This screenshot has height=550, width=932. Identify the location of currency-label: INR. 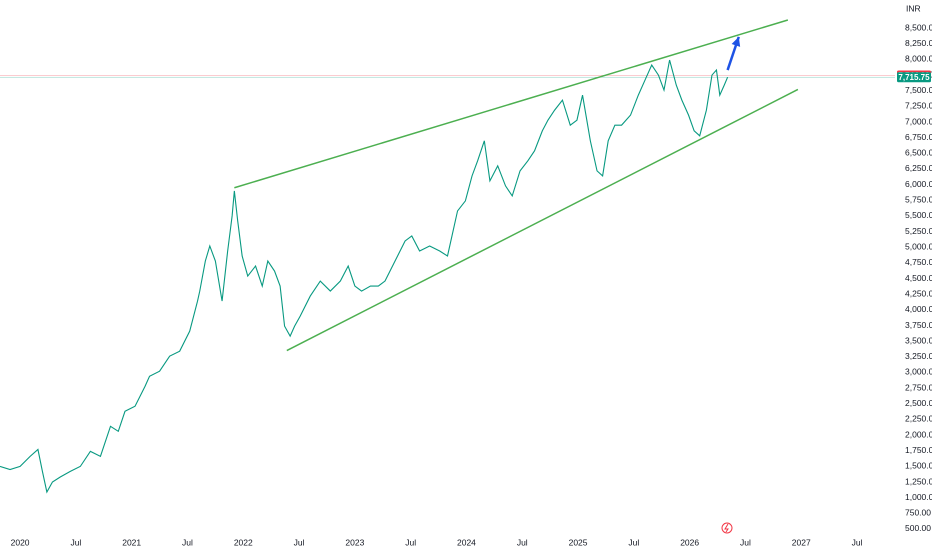
(913, 8).